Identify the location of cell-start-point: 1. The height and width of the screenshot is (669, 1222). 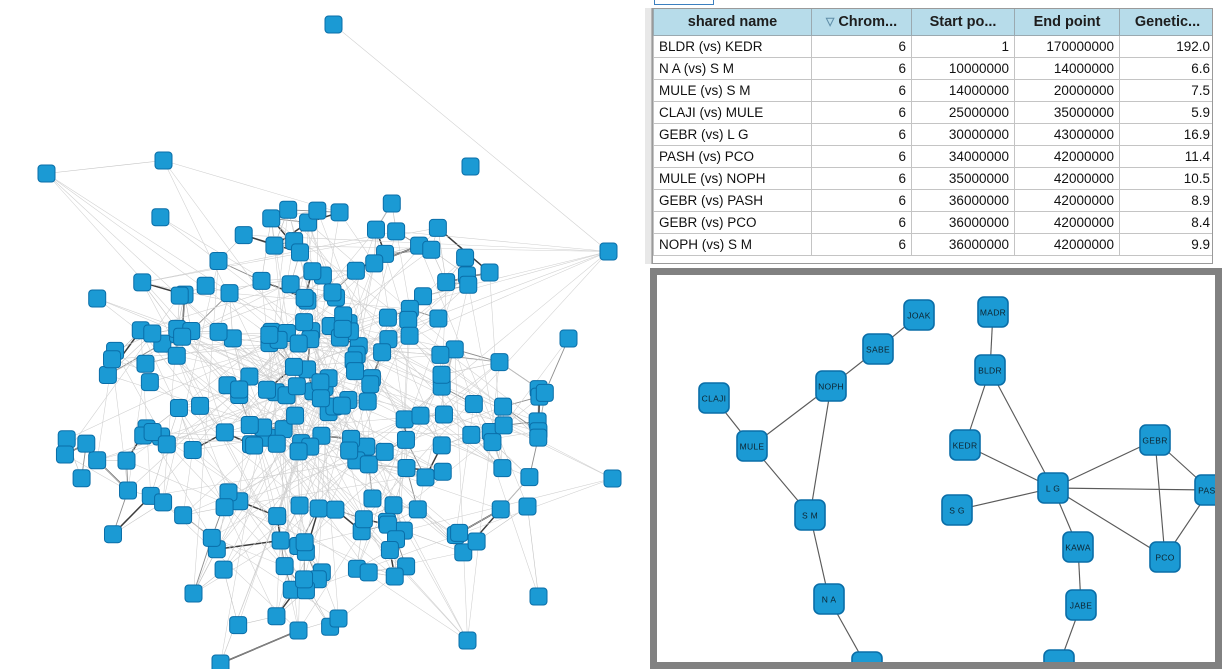
(963, 46).